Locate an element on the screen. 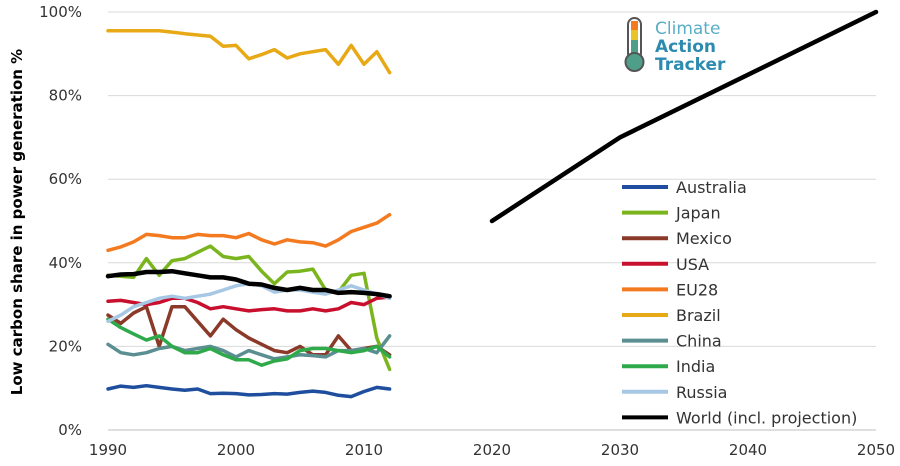 This screenshot has width=900, height=466. x-tick-label: 2010 is located at coordinates (364, 450).